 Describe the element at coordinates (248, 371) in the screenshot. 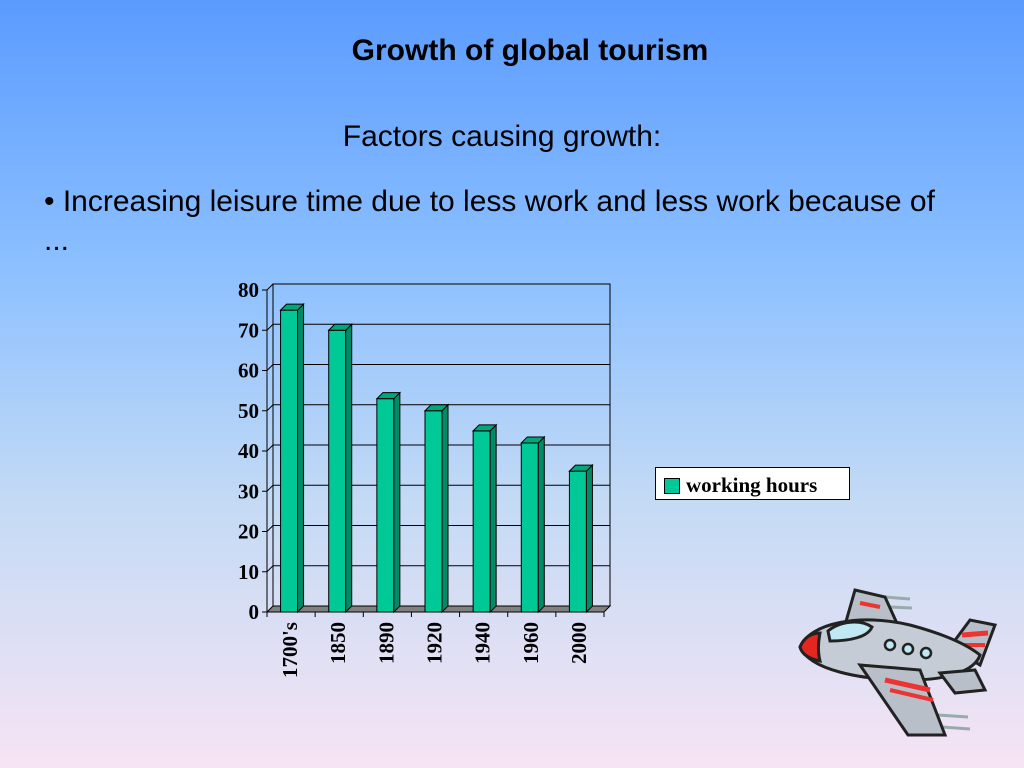

I see `y-tick-label: 60` at that location.